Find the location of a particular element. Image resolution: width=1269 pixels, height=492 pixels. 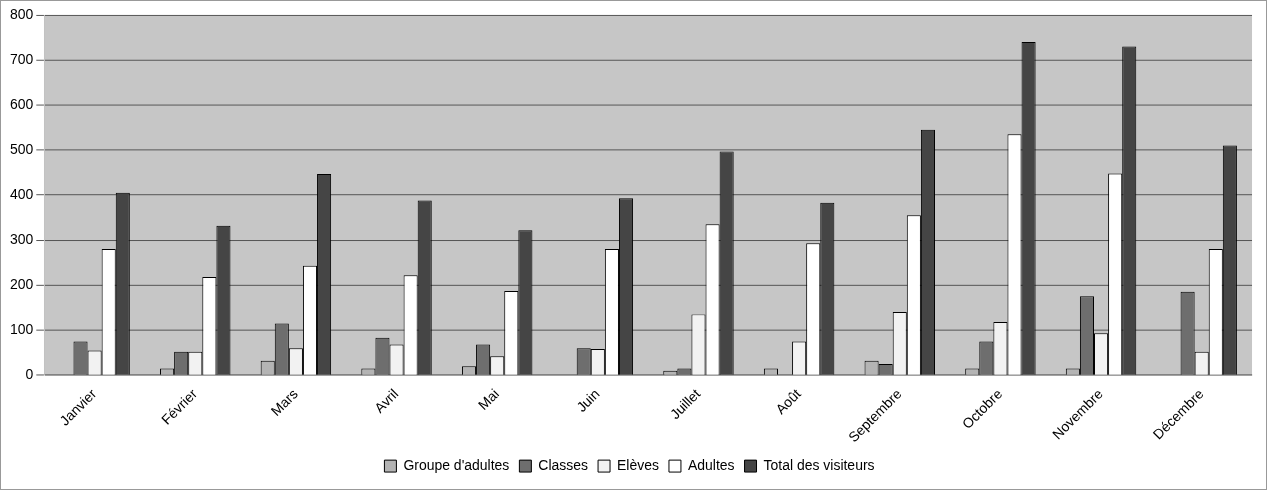

y-tick-label: 800 is located at coordinates (22, 13).